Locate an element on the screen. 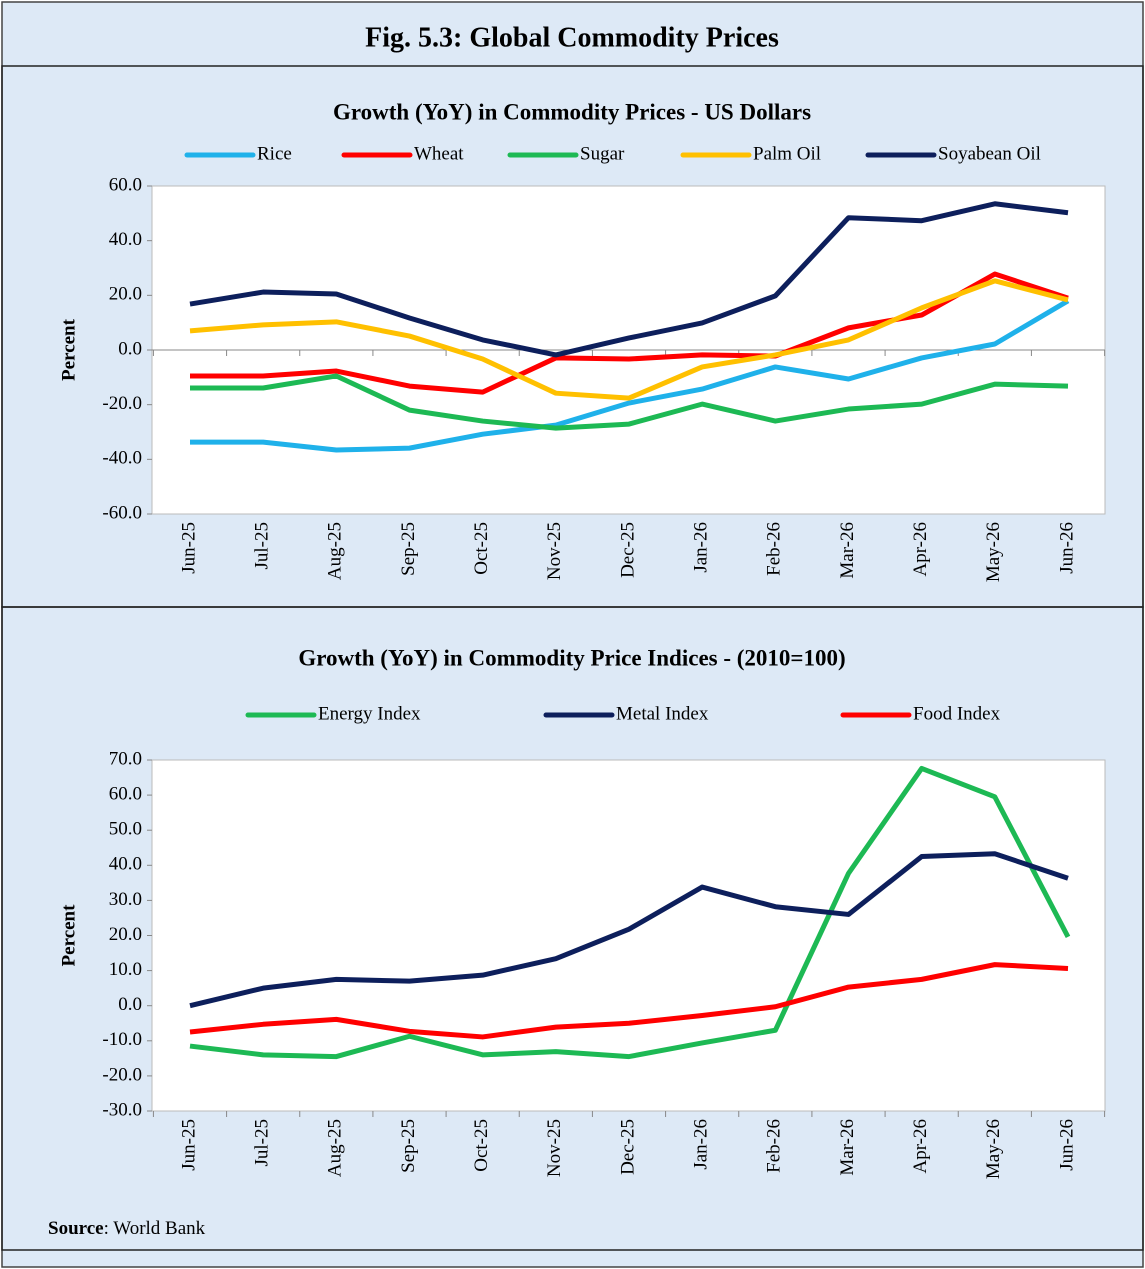 This screenshot has height=1269, width=1145. y-tick-label: -10.0 is located at coordinates (122, 1039).